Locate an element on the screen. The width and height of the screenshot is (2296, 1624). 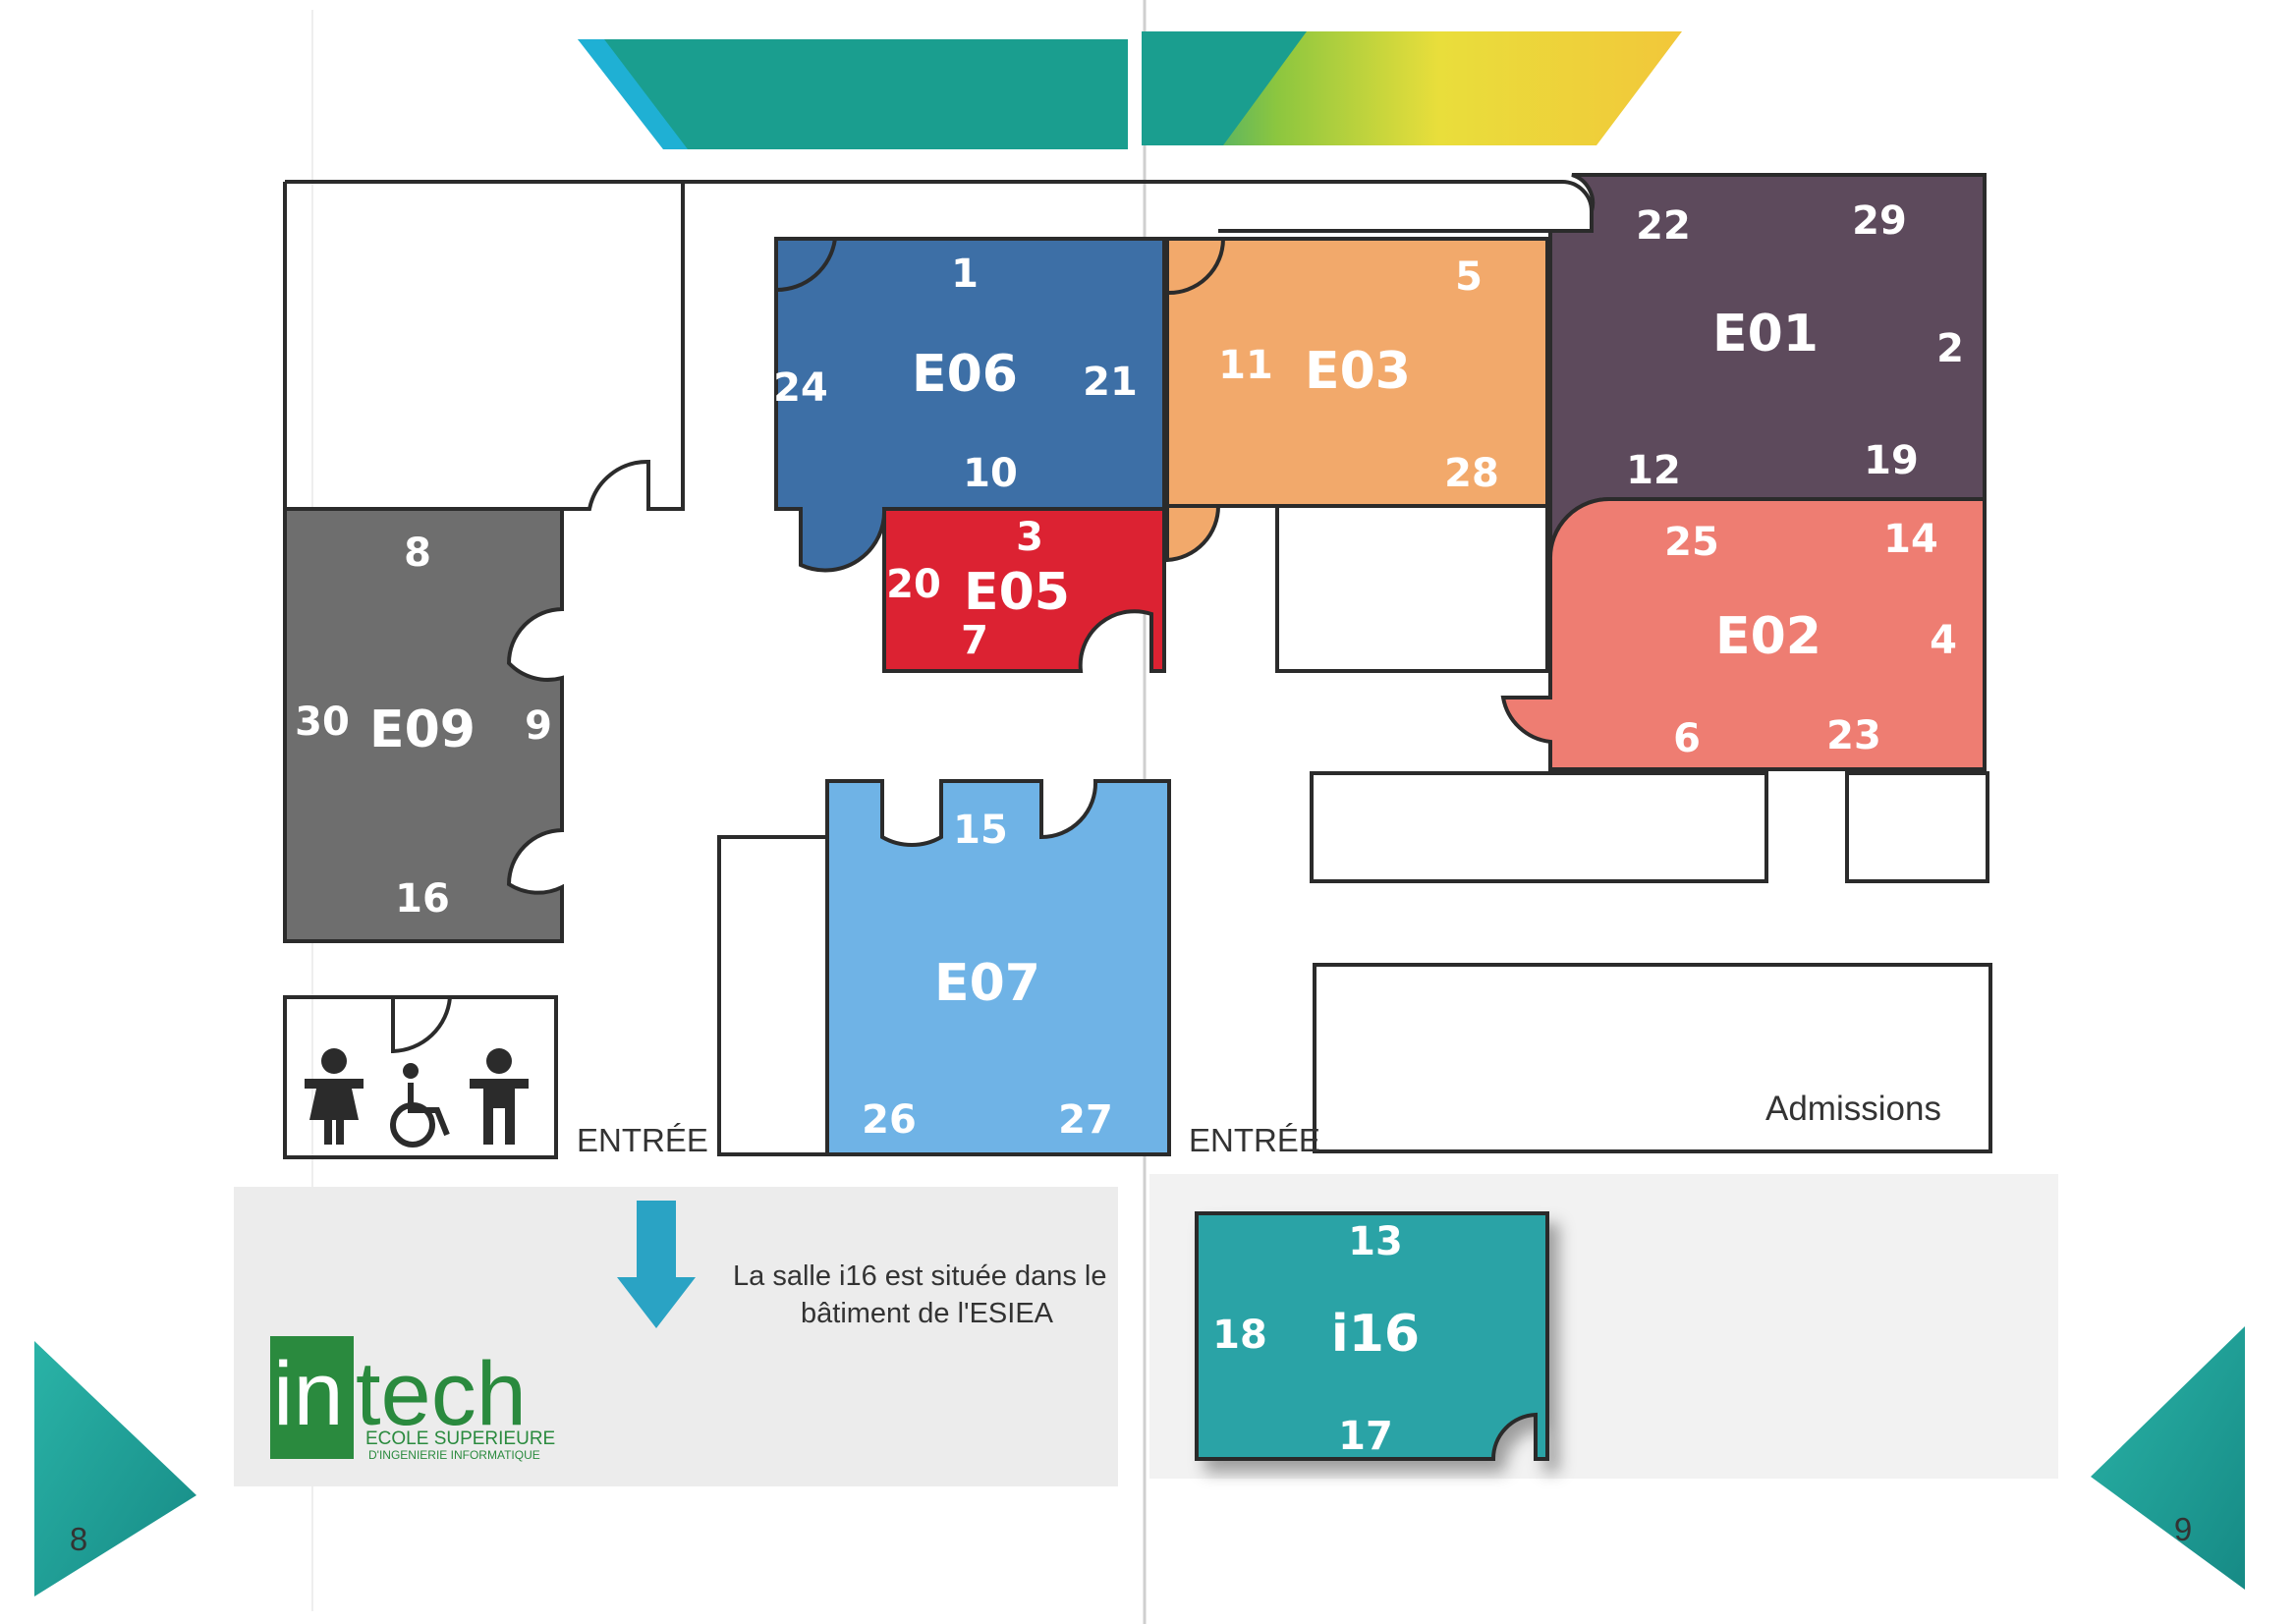
seat-e01-c: 2 is located at coordinates (1950, 348).